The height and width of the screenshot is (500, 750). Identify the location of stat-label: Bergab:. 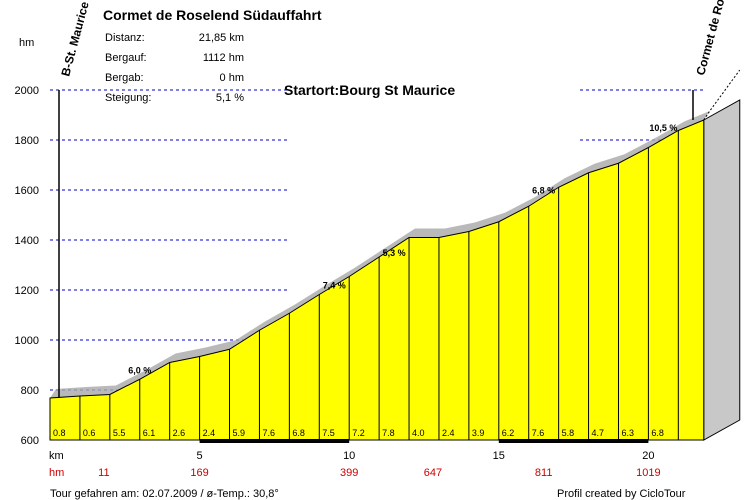
(124, 78).